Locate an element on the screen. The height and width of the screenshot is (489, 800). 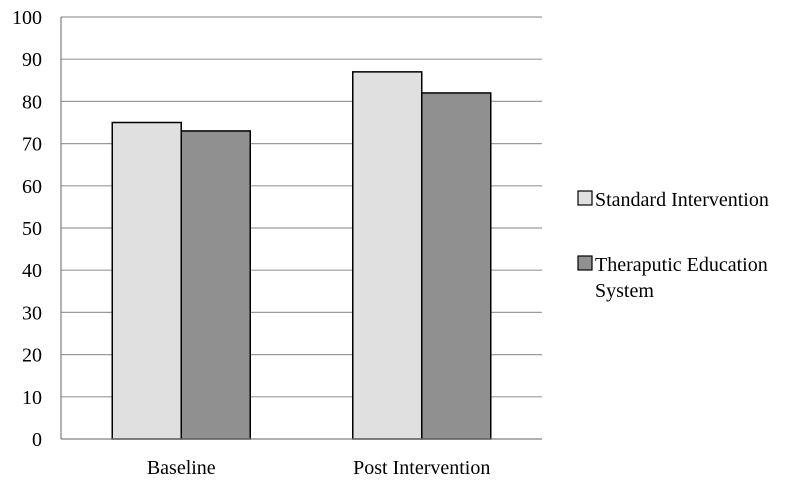
y-tick-label-70: 70 is located at coordinates (32, 145).